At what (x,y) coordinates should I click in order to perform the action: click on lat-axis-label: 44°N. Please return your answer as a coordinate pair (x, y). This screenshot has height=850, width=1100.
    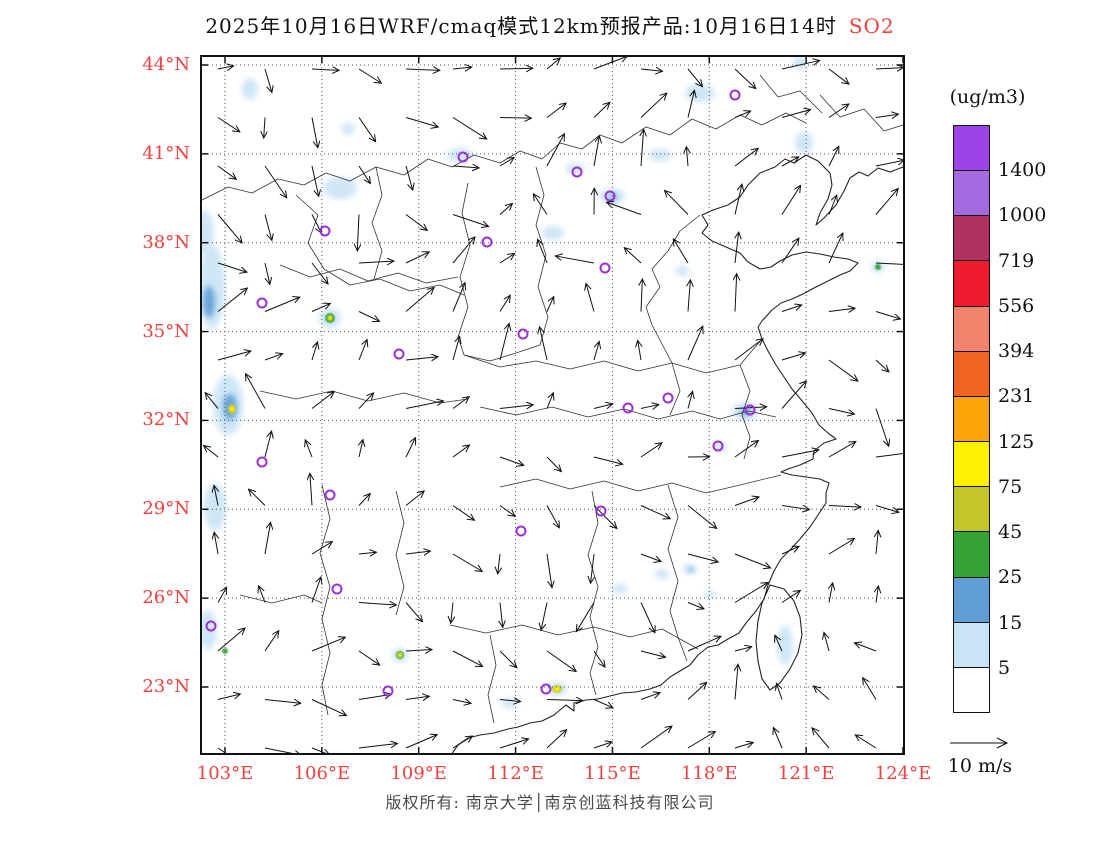
    Looking at the image, I should click on (166, 64).